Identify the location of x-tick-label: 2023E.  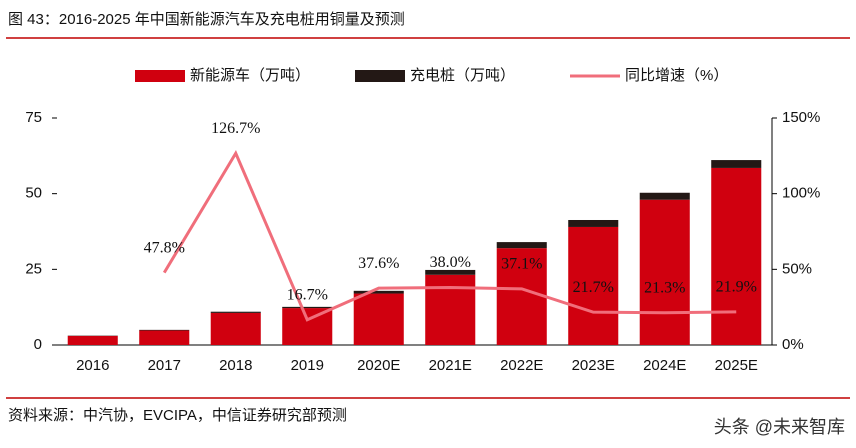
(593, 365).